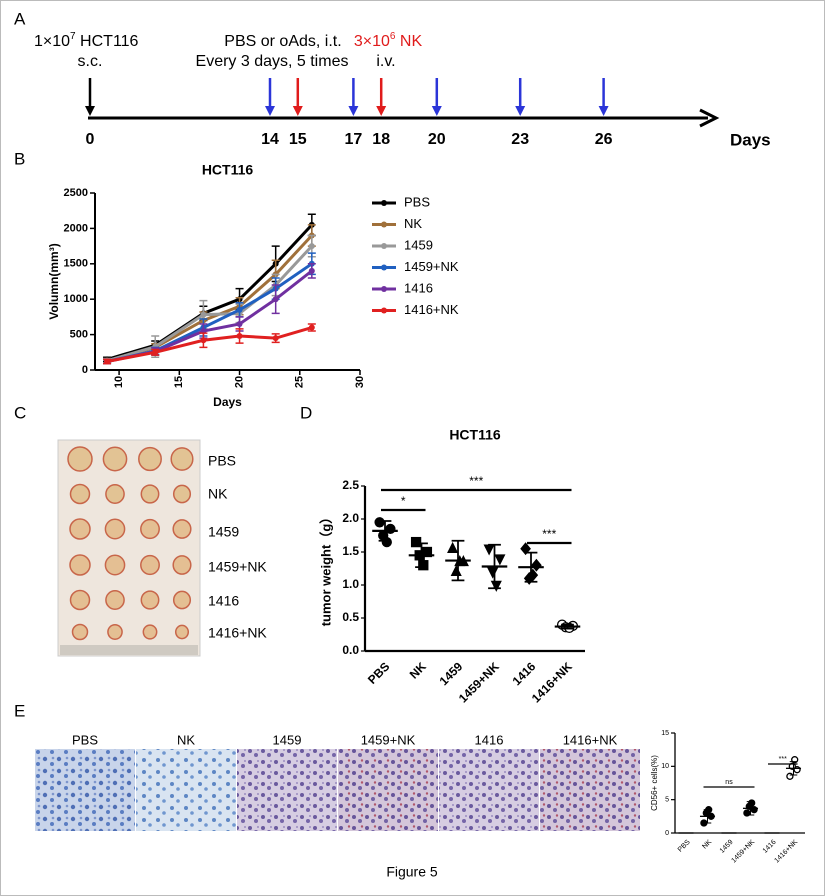 Image resolution: width=825 pixels, height=896 pixels. I want to click on image-label: NK, so click(186, 739).